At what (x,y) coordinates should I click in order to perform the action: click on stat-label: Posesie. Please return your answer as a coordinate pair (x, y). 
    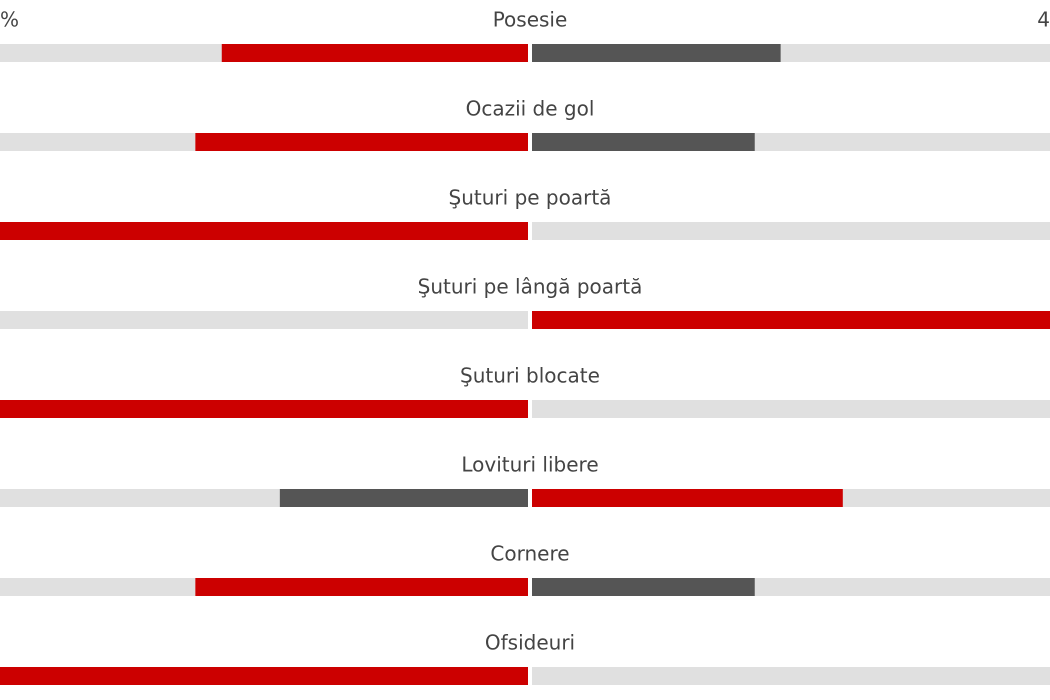
    Looking at the image, I should click on (530, 20).